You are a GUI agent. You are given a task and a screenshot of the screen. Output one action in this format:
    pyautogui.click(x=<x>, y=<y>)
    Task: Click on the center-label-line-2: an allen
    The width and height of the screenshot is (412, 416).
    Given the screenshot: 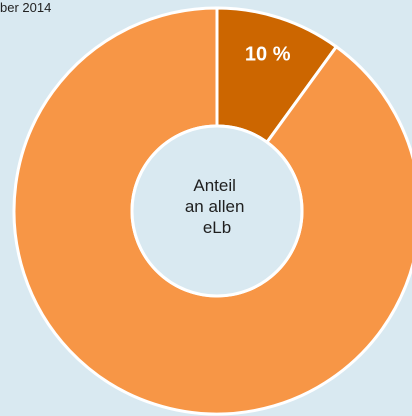 What is the action you would take?
    pyautogui.click(x=215, y=206)
    